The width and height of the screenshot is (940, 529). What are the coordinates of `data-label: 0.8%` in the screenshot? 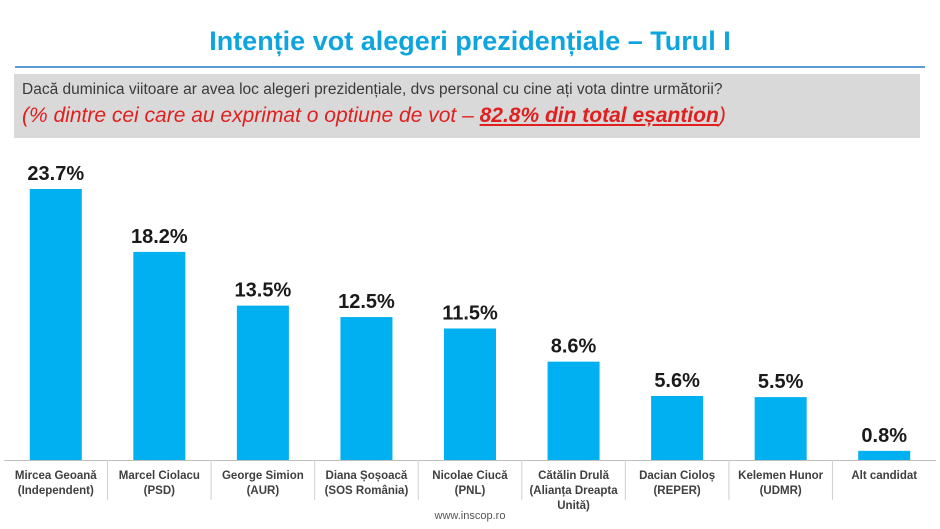 It's located at (884, 436).